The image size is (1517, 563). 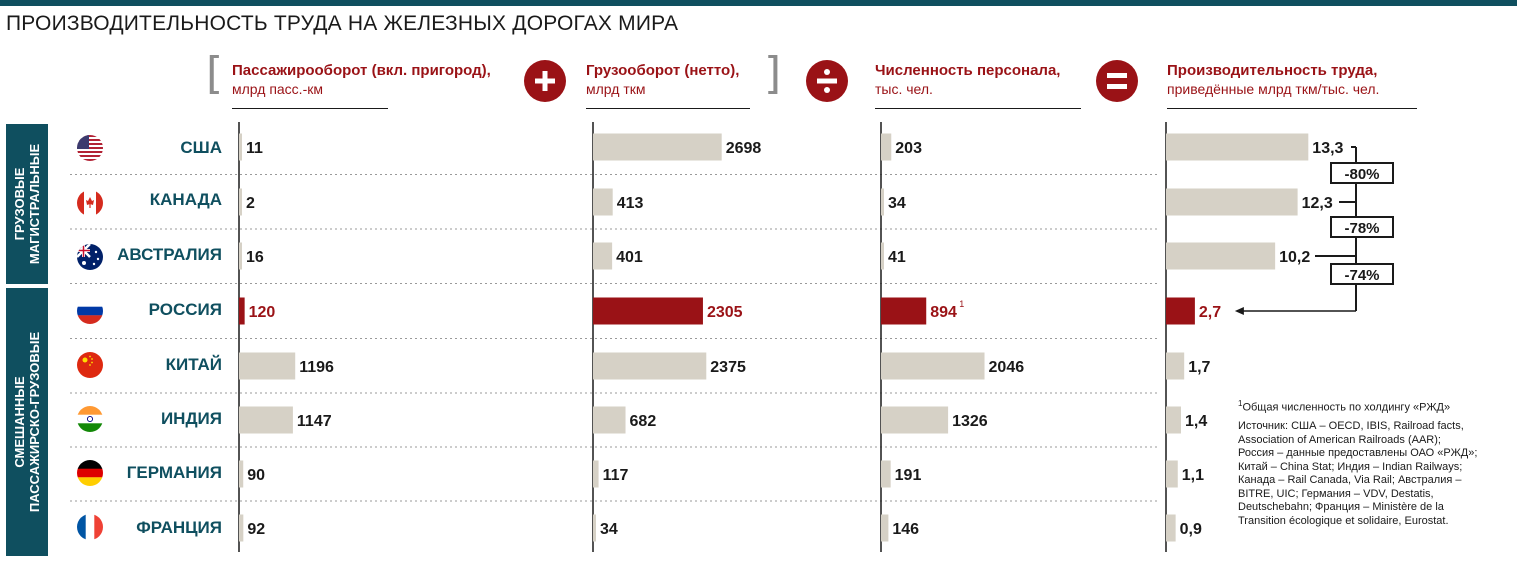 I want to click on data-label: 2046, so click(x=1007, y=367).